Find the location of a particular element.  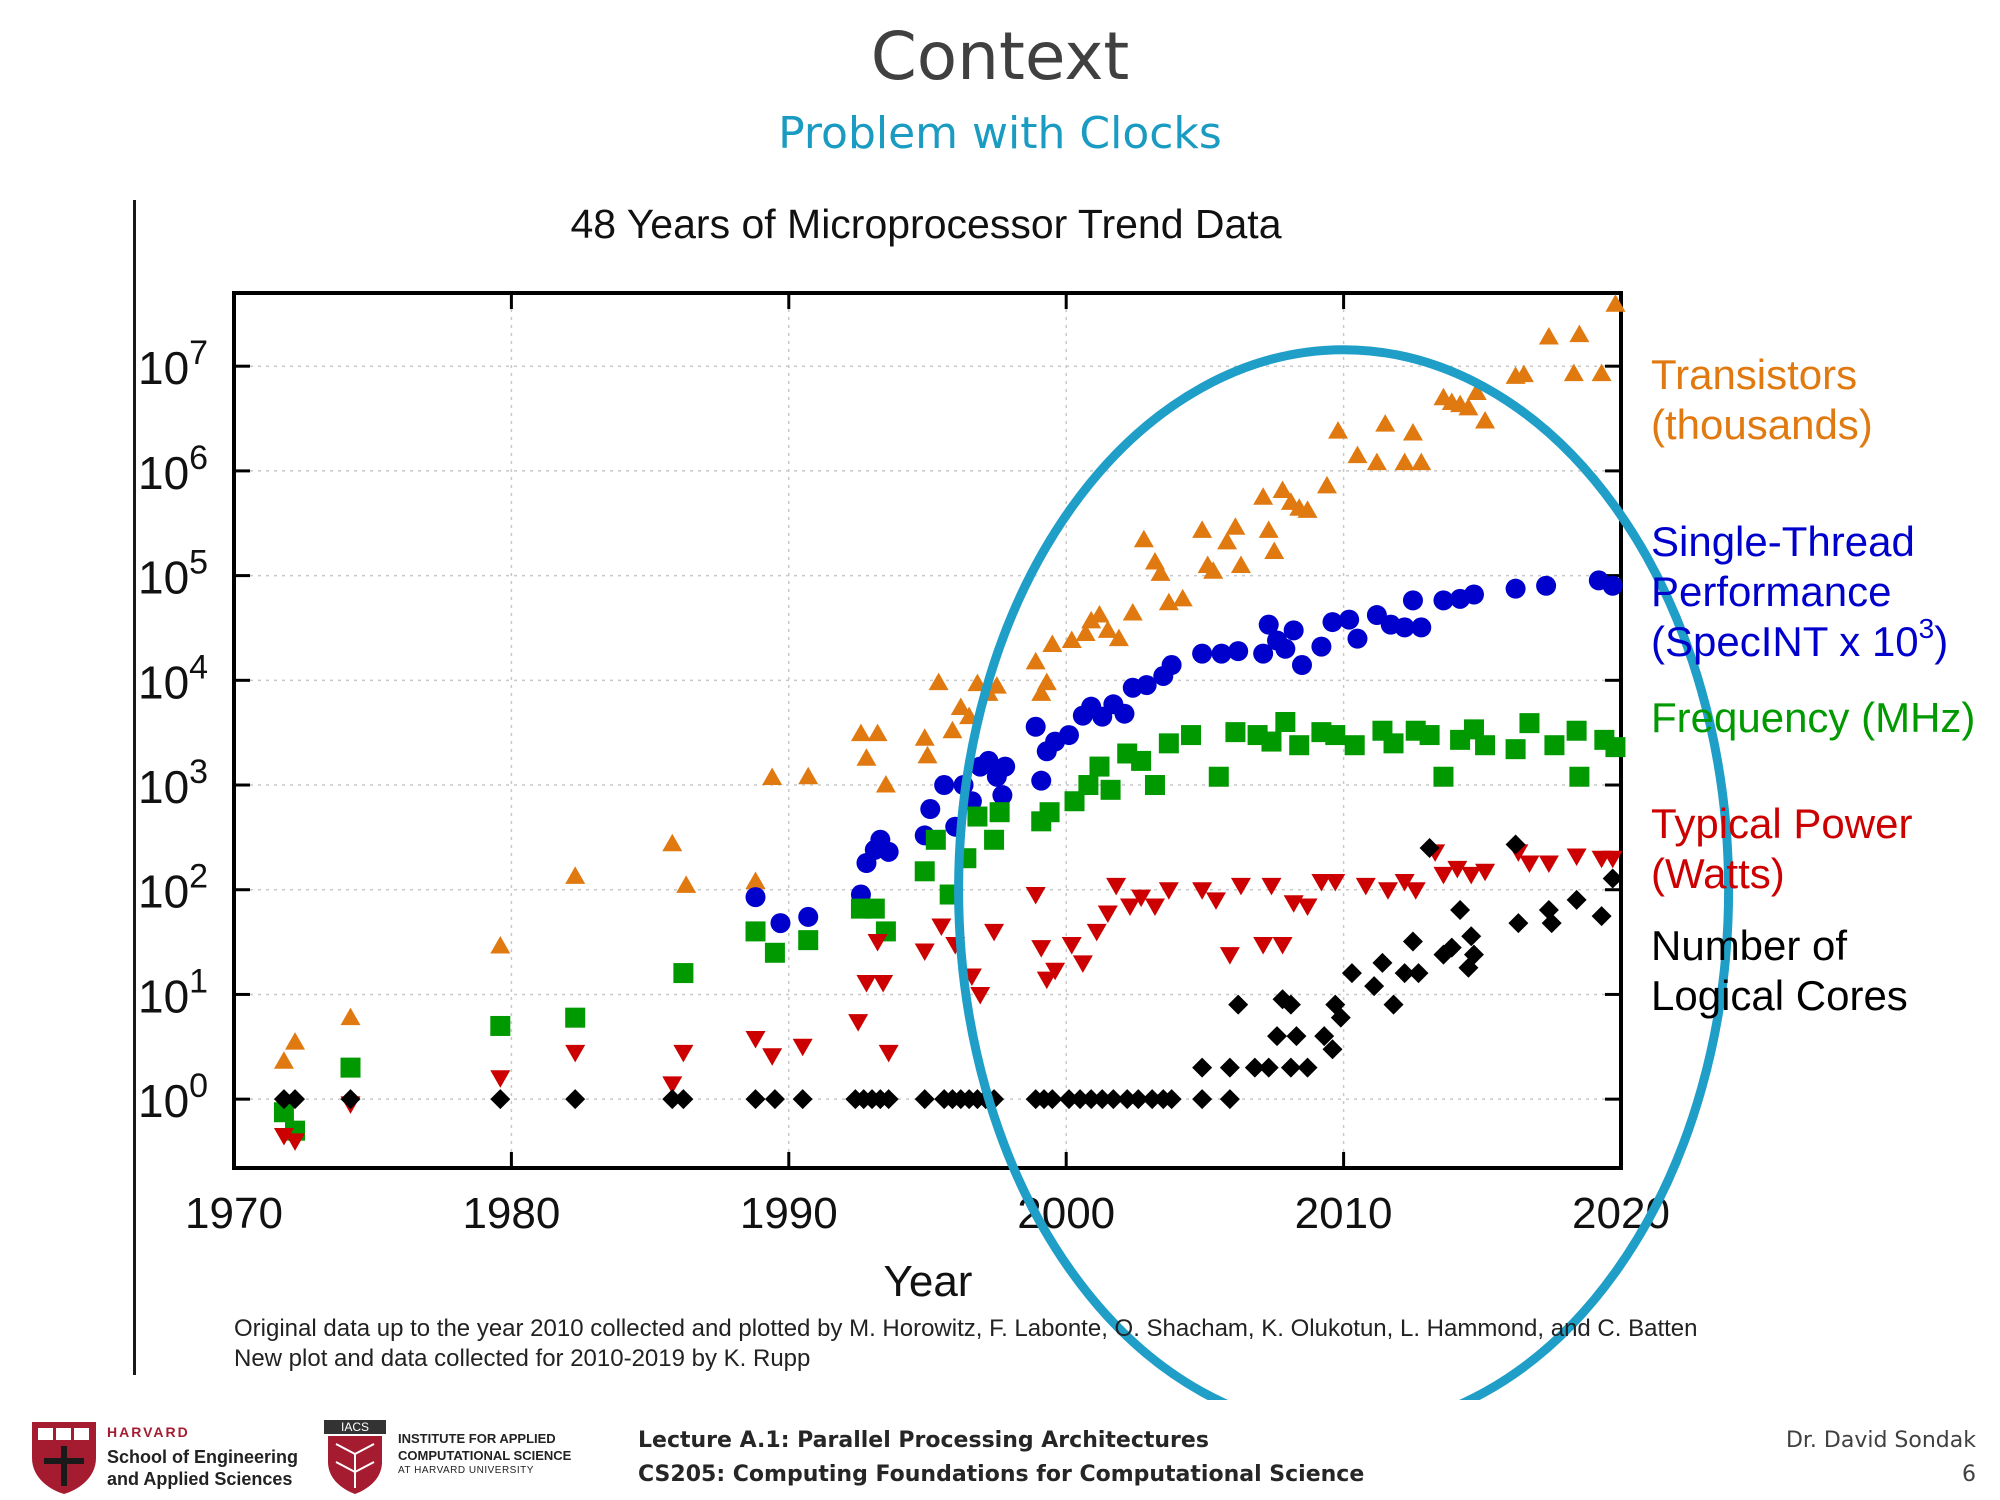

legend-label: Logical Cores is located at coordinates (1779, 995).